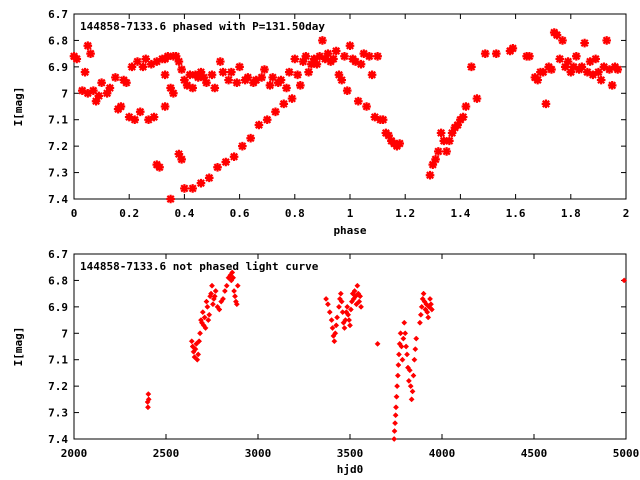  Describe the element at coordinates (258, 453) in the screenshot. I see `x-tick-label: 3000` at that location.